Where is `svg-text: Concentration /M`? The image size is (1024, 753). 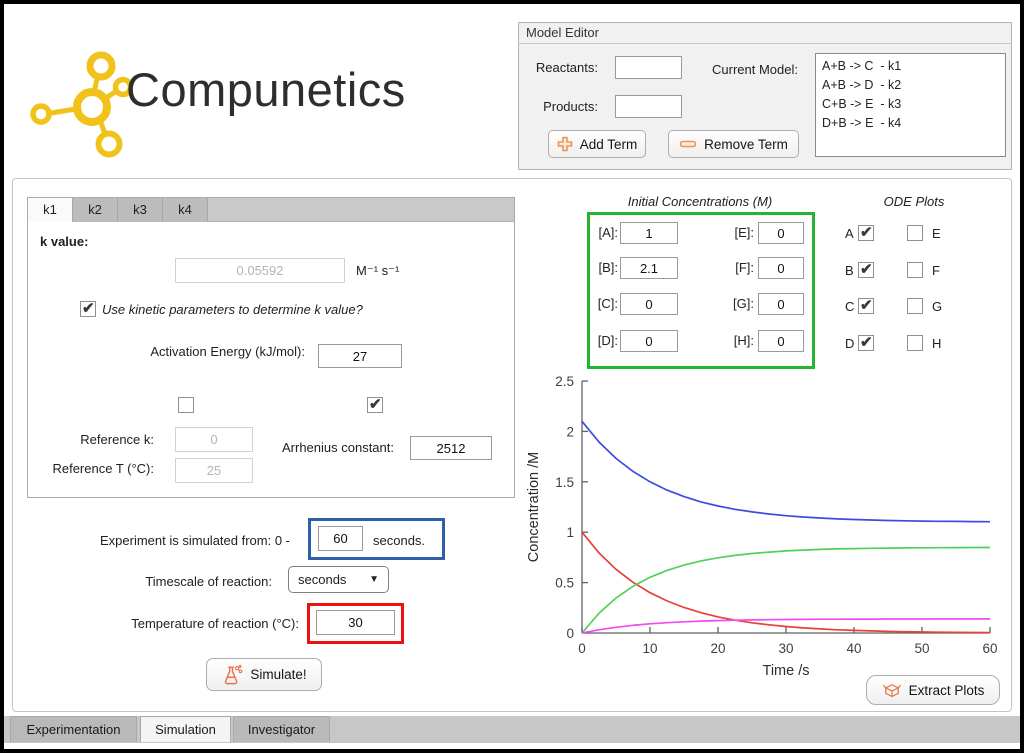
svg-text: Concentration /M is located at coordinates (534, 507).